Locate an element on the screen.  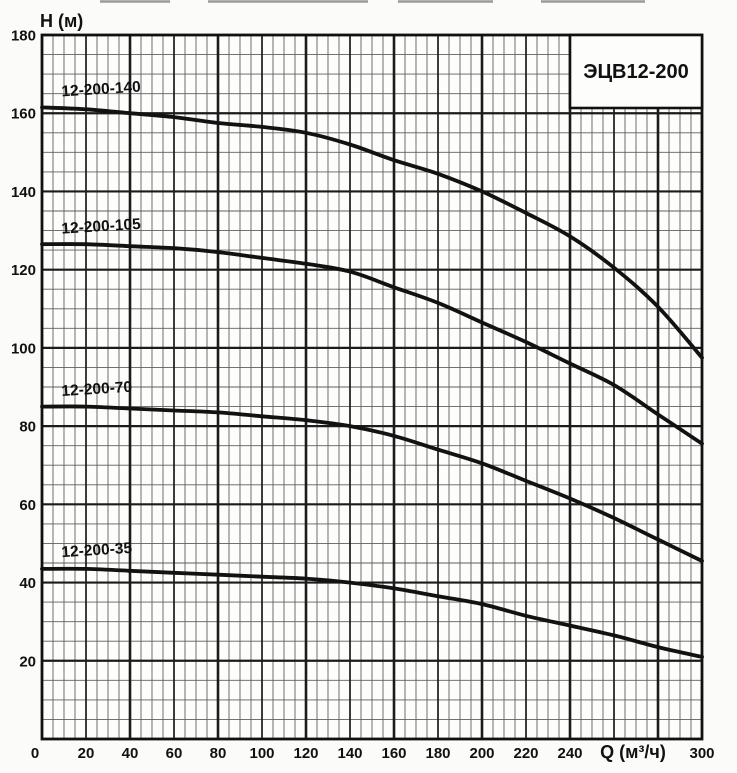
curve-label-12-200-35: 12-200-35 is located at coordinates (97, 550).